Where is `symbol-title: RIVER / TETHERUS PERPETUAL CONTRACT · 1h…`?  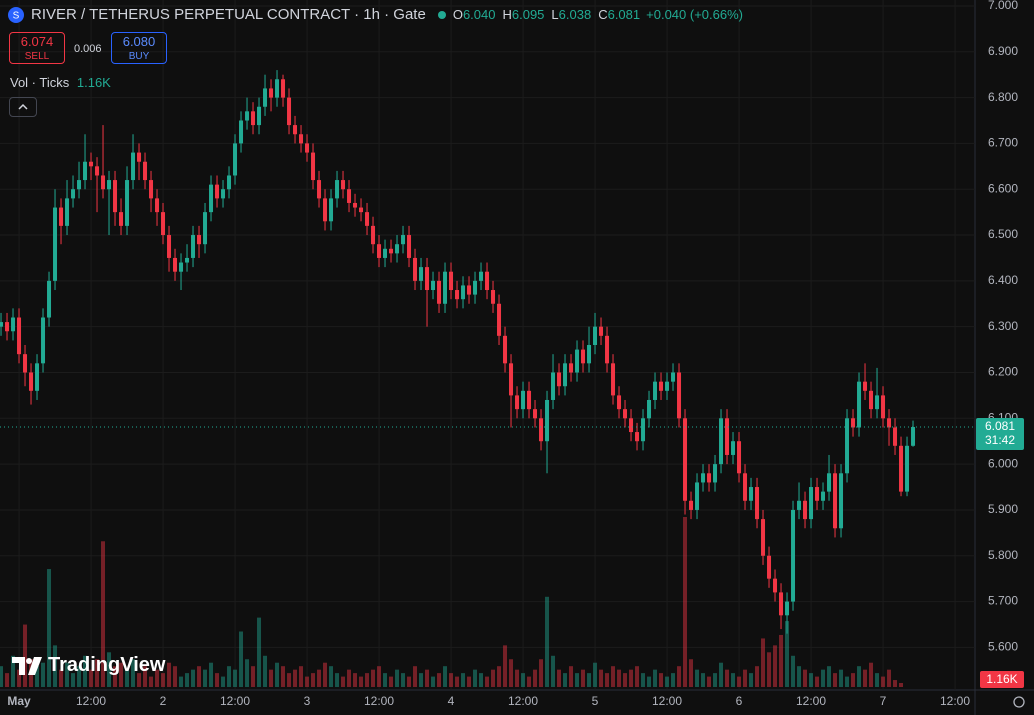 symbol-title: RIVER / TETHERUS PERPETUAL CONTRACT · 1h… is located at coordinates (228, 14).